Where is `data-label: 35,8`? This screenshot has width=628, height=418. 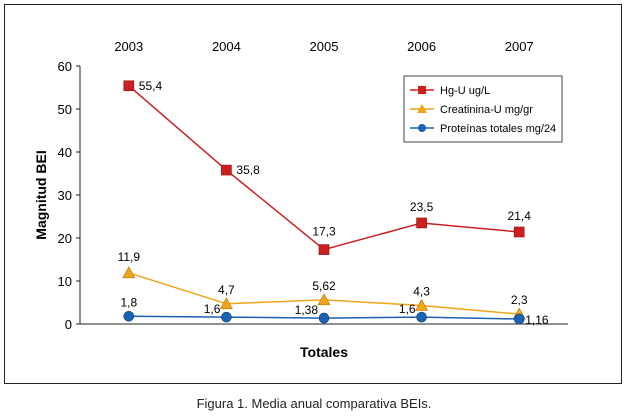
data-label: 35,8 is located at coordinates (248, 170).